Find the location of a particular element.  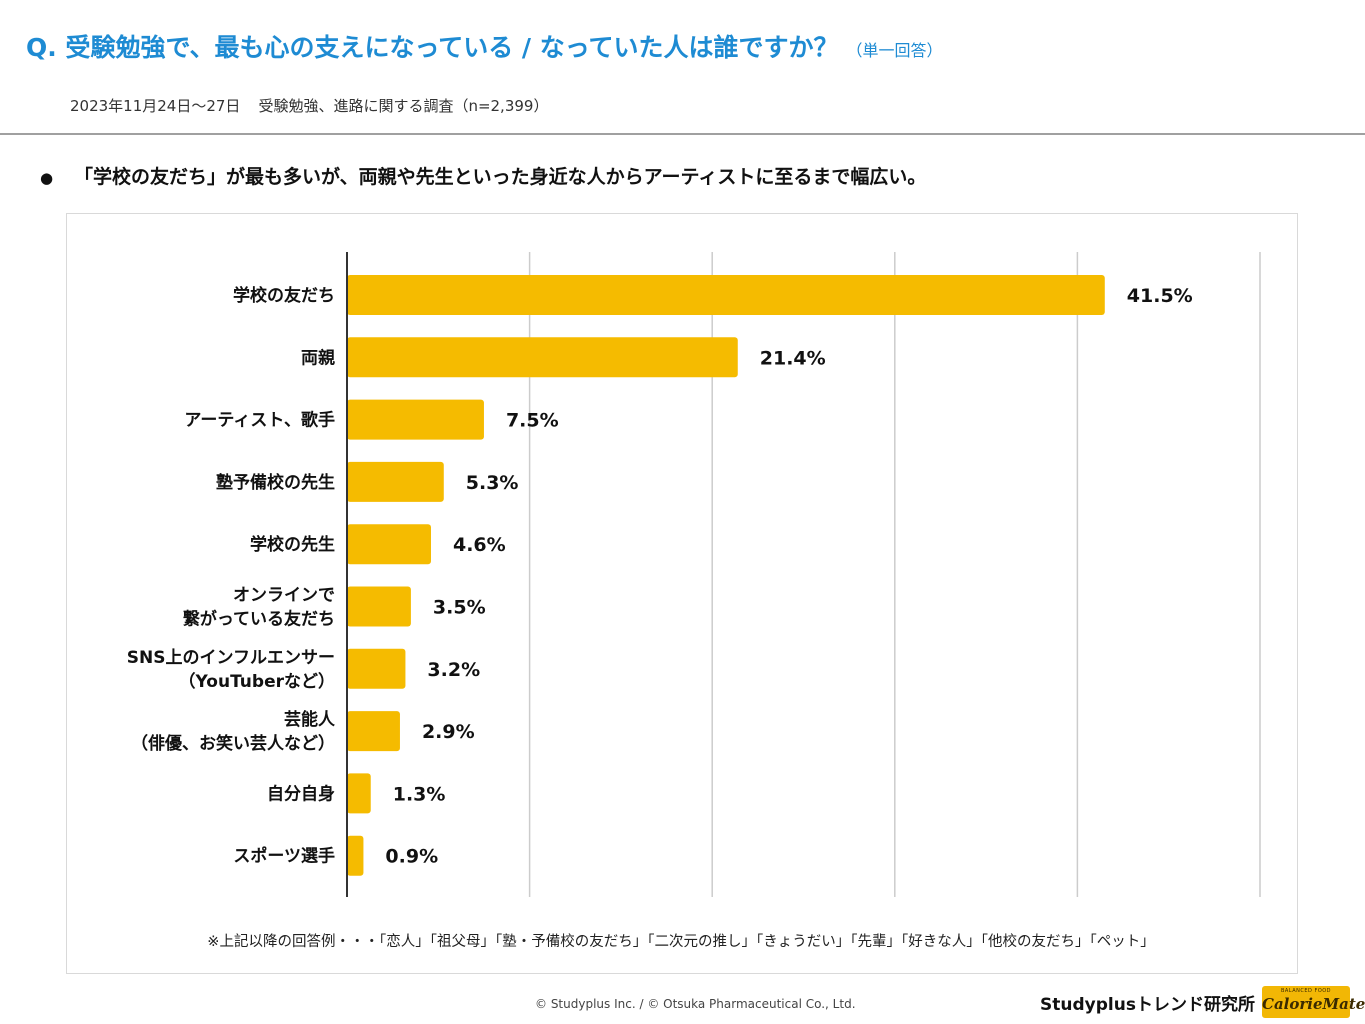

value-label: 0.9% is located at coordinates (411, 857).